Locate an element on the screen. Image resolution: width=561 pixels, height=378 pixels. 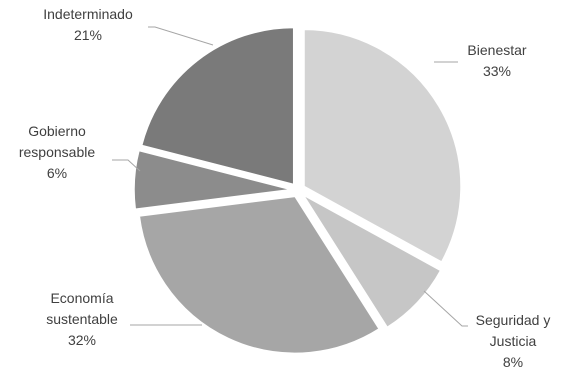
label-seguridad-y-justicia: Seguridad y Justicia 8% is located at coordinates (513, 341).